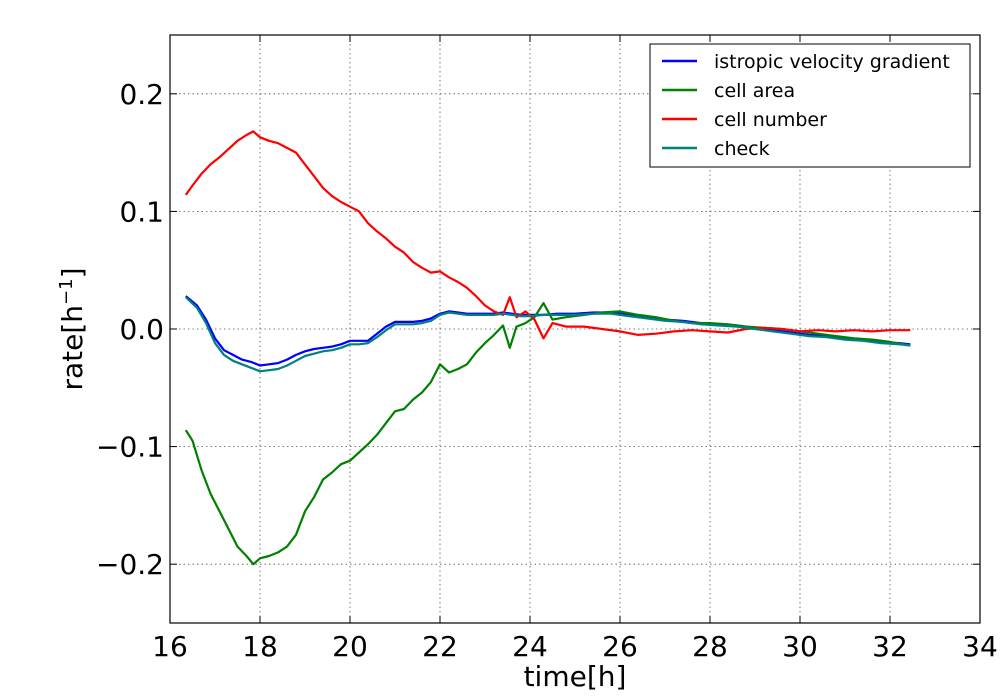  I want to click on x-axis-title: time[h], so click(575, 676).